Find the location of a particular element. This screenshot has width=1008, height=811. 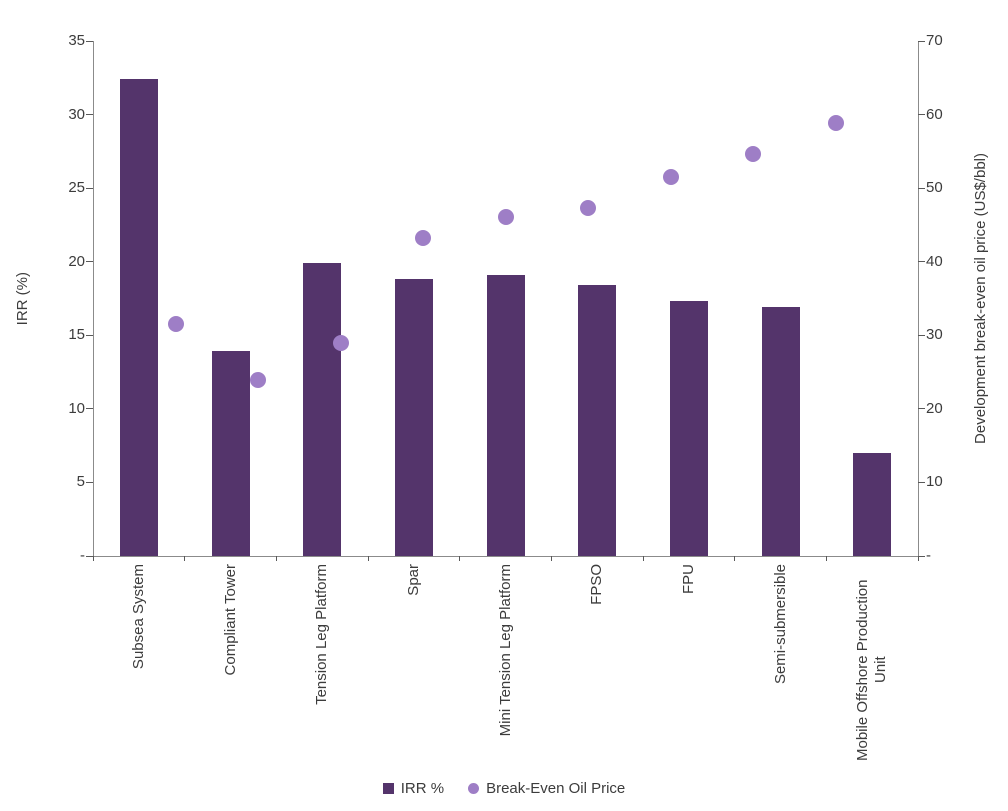

category-label-text: Subsea System is located at coordinates (138, 617).